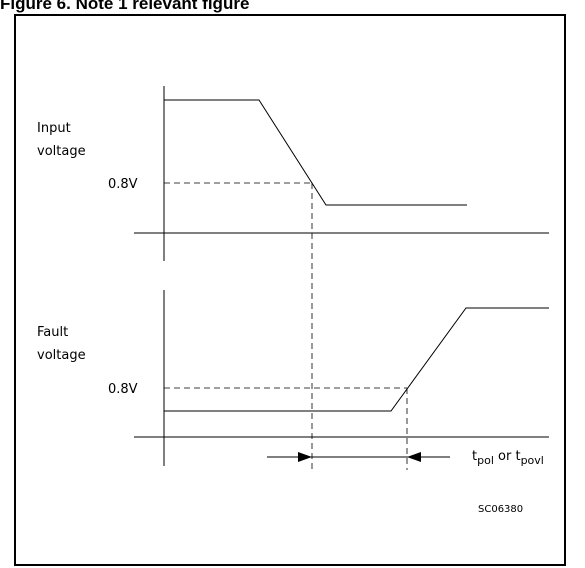  Describe the element at coordinates (505, 456) in the screenshot. I see `or-text: or` at that location.